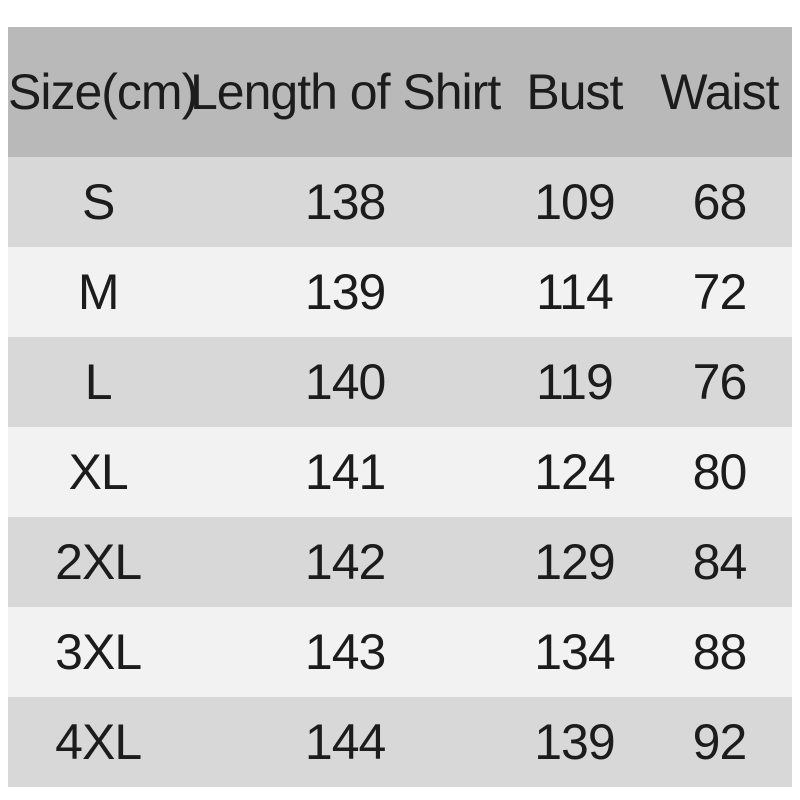 The height and width of the screenshot is (800, 800). Describe the element at coordinates (720, 382) in the screenshot. I see `waist-cell: 76` at that location.